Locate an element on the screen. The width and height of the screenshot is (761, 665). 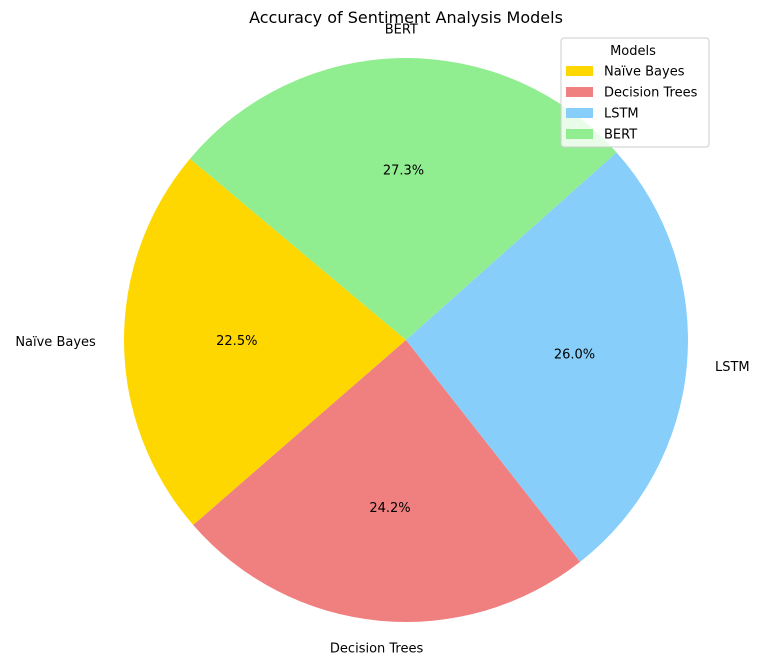
percent-label-naive-bayes: 22.5% is located at coordinates (236, 341).